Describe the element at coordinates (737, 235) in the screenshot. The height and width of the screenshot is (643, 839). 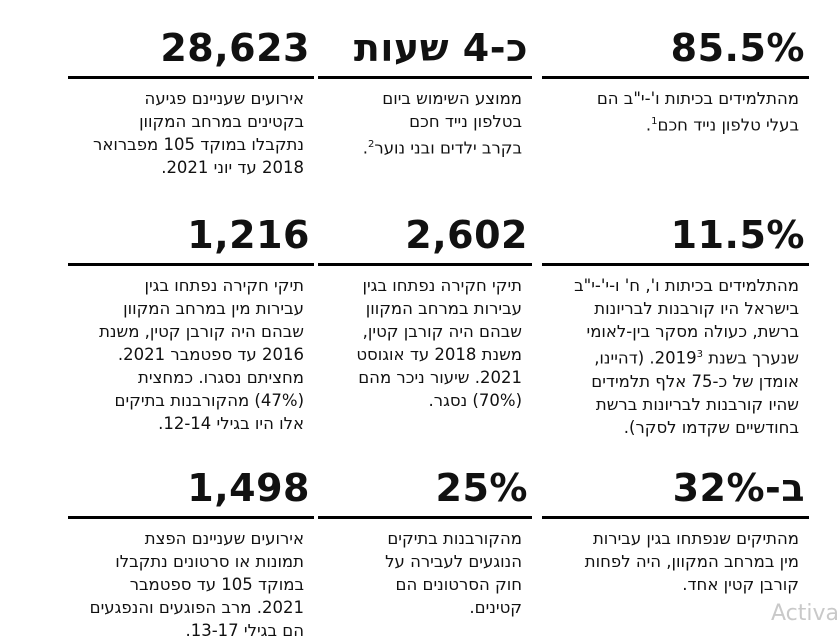
I see `stat-value: 11.5%` at that location.